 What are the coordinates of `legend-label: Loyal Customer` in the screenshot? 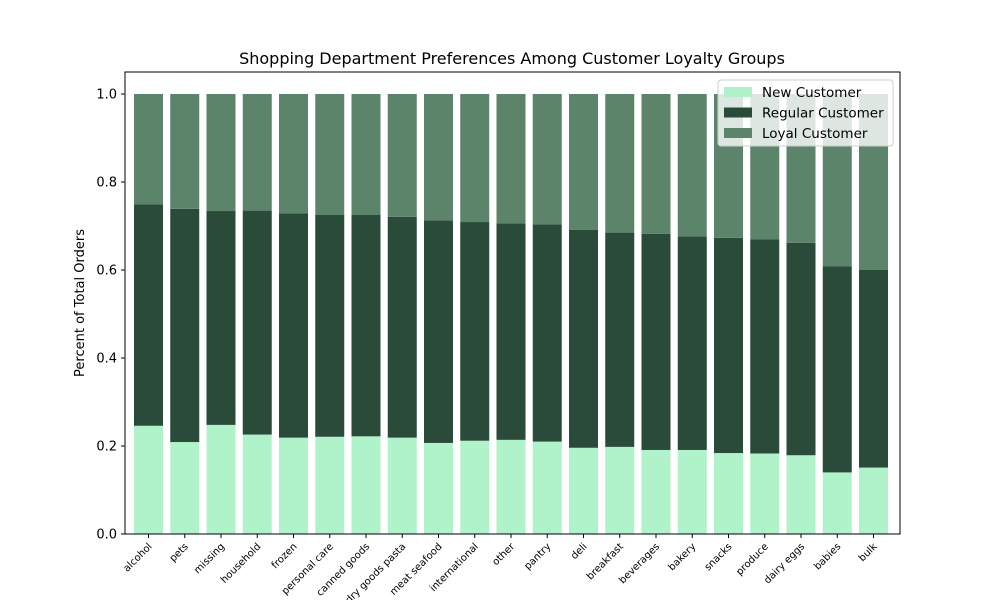 It's located at (815, 134).